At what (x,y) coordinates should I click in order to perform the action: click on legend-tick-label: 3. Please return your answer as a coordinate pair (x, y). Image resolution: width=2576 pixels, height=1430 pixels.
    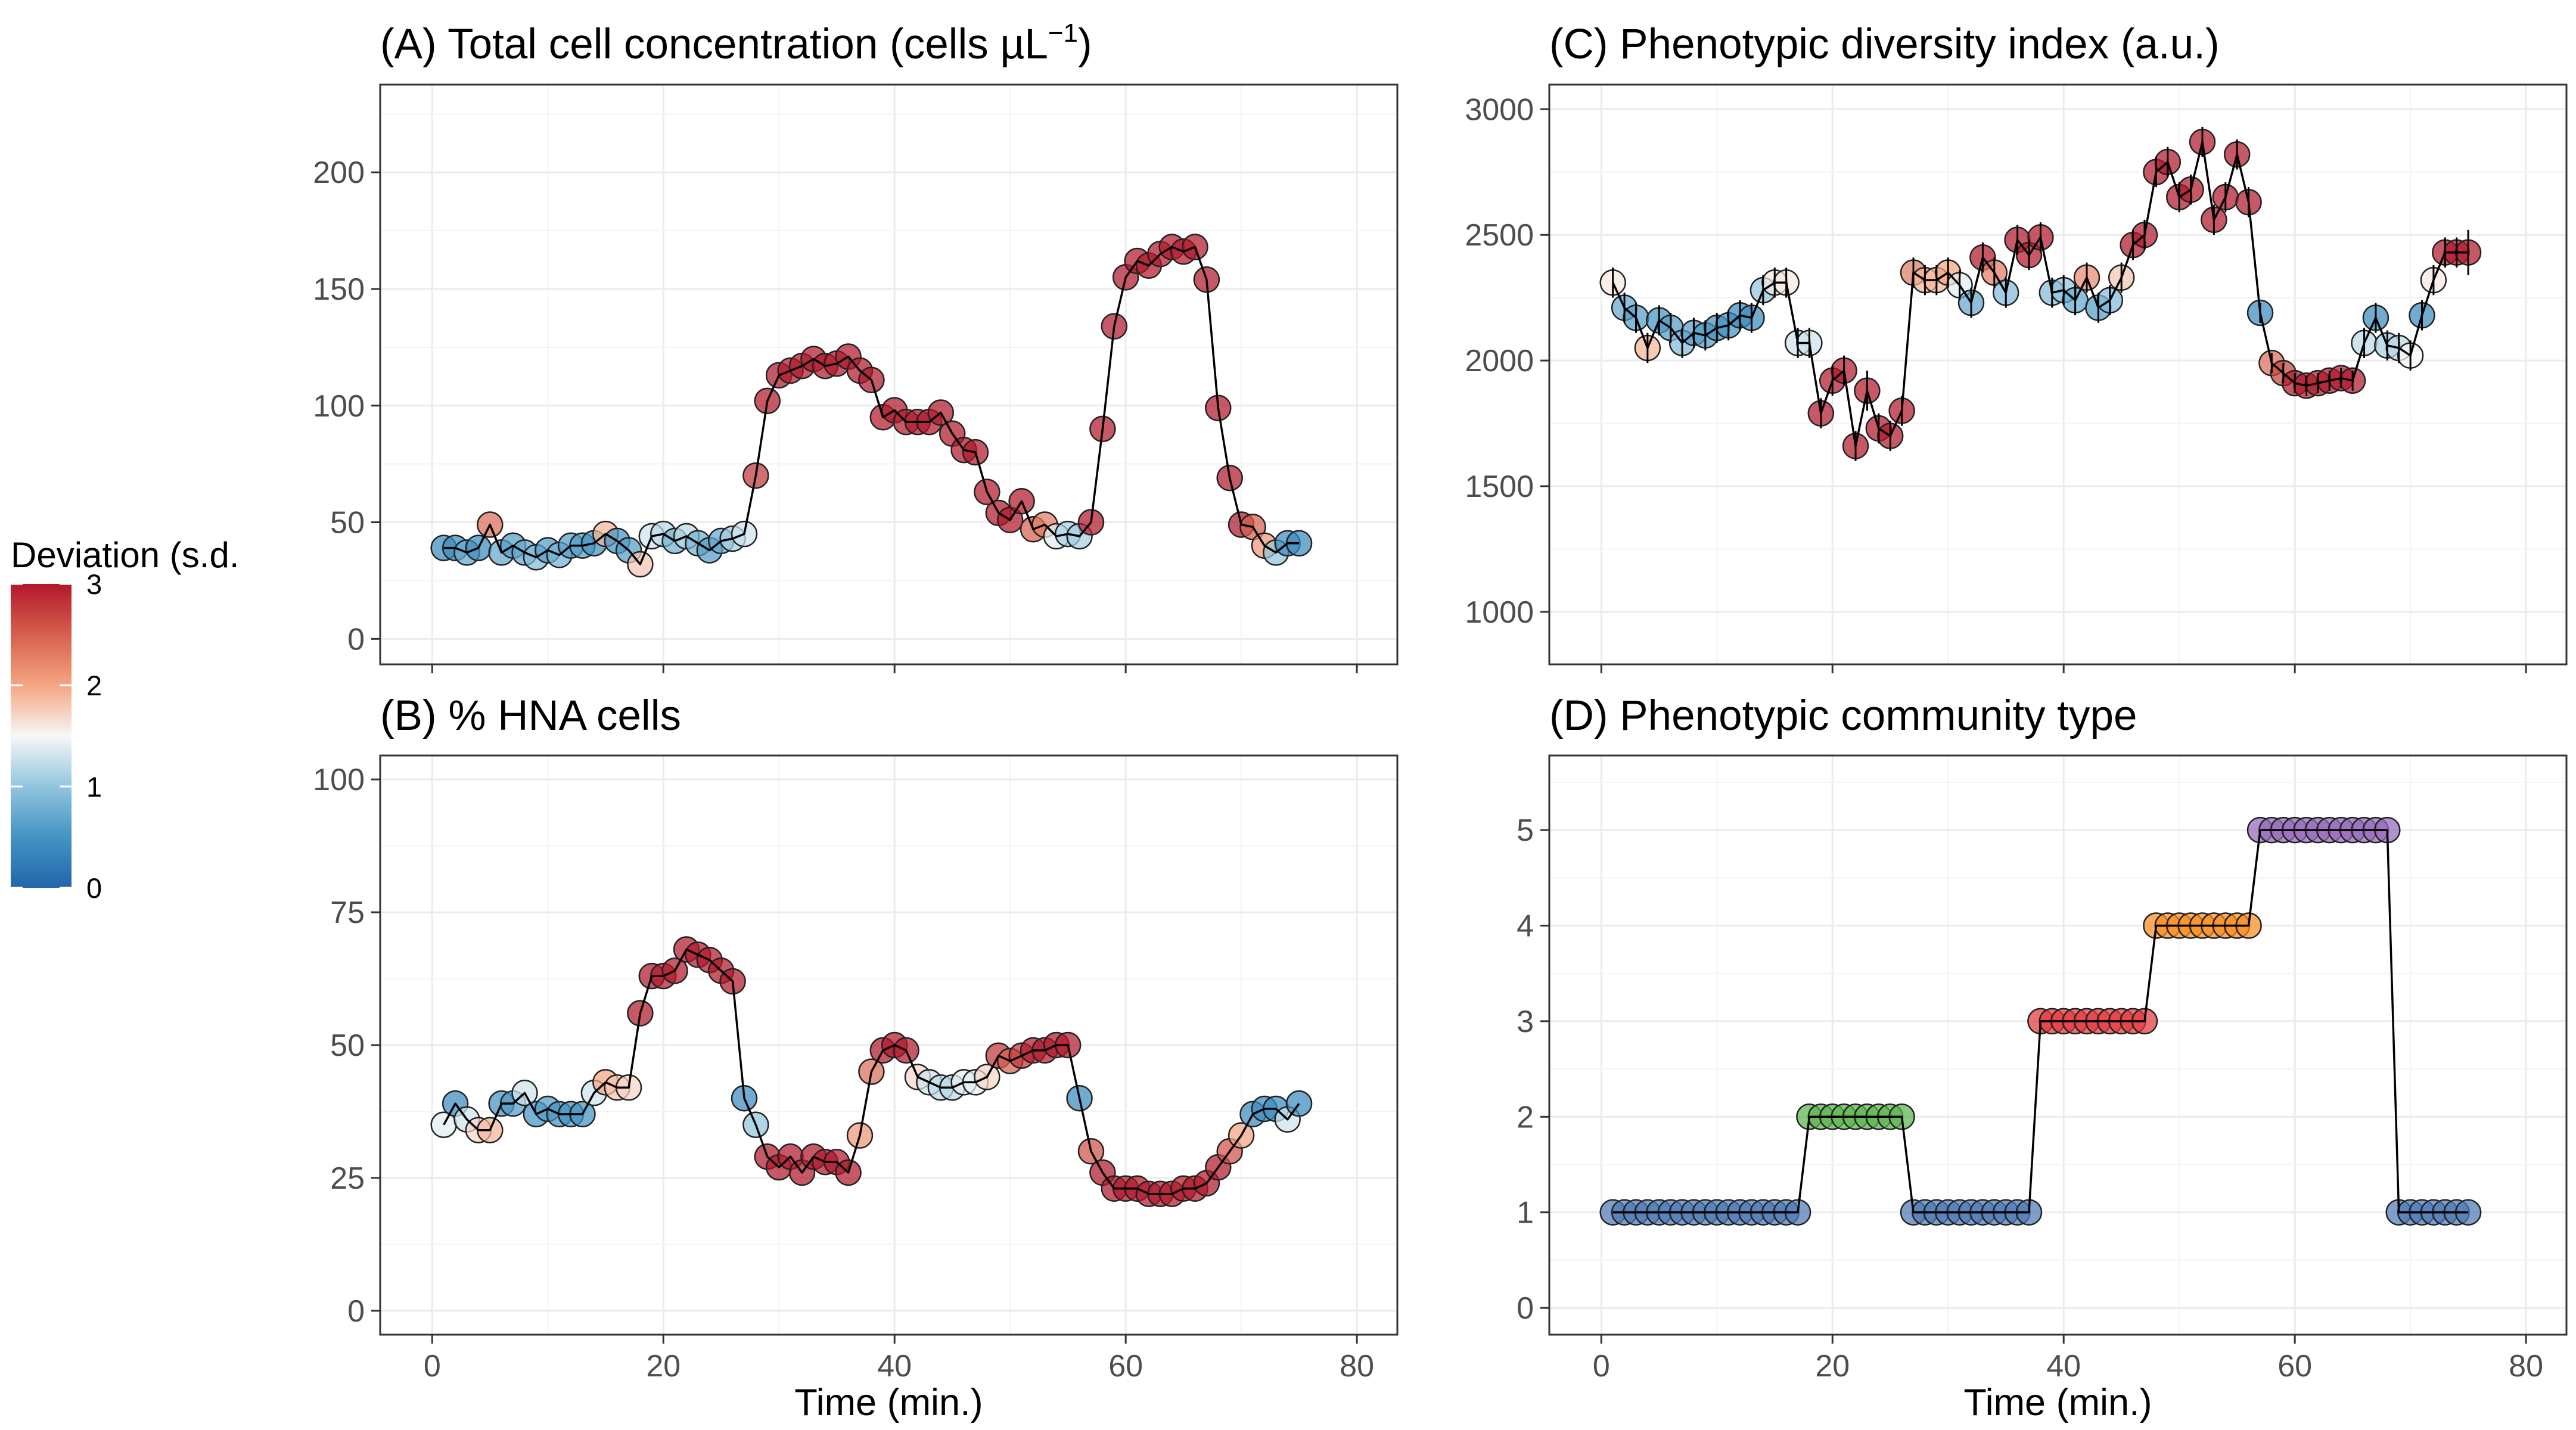
    Looking at the image, I should click on (94, 584).